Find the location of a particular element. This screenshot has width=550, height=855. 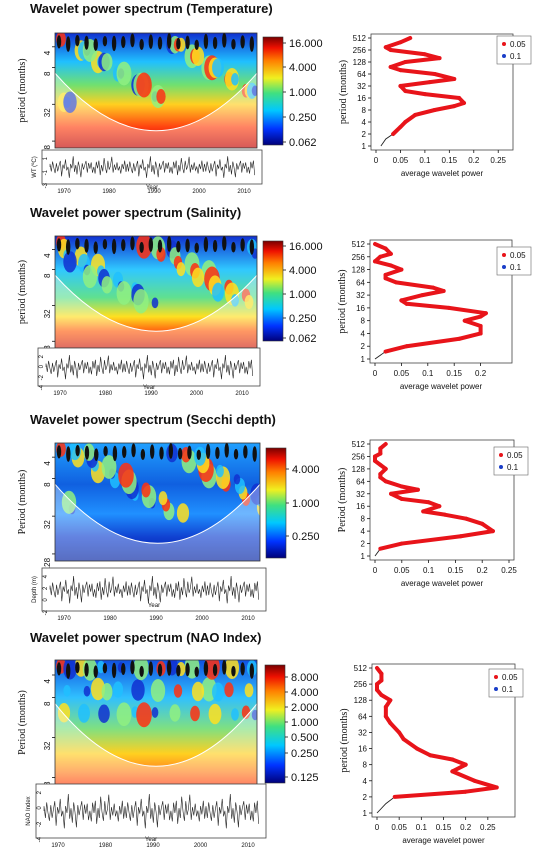

timeseries-frame is located at coordinates (154, 589).